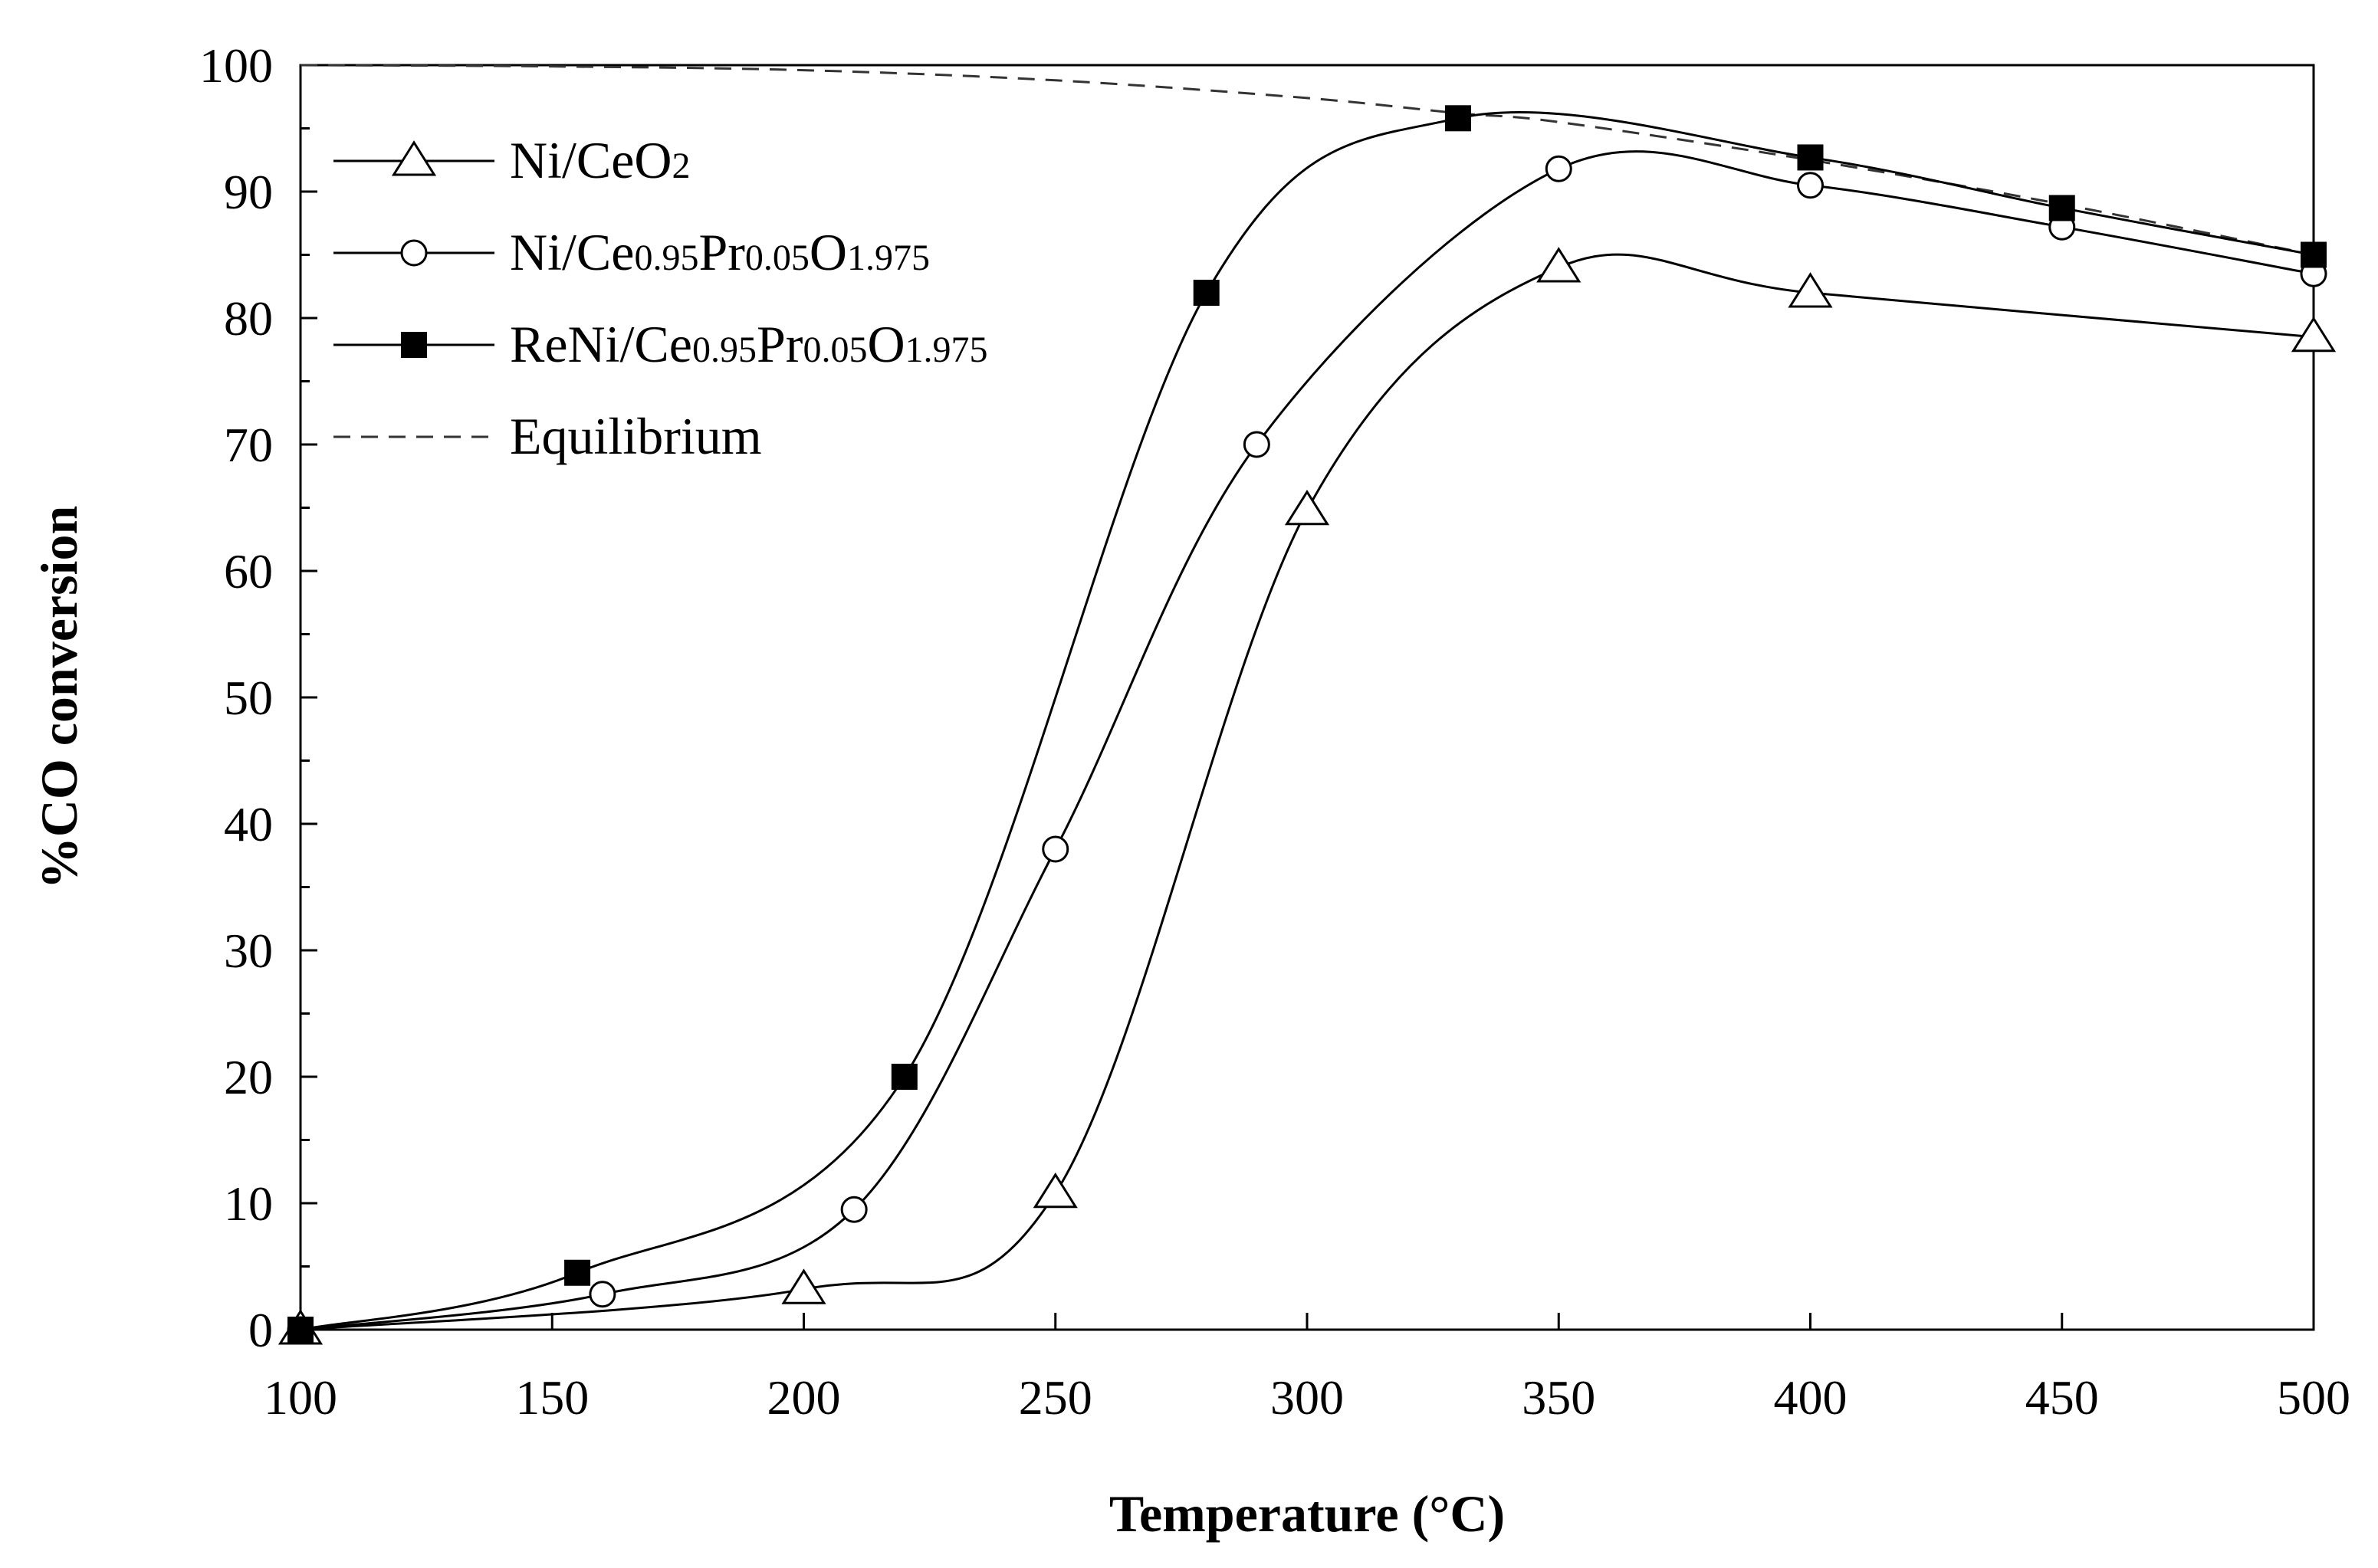 Image resolution: width=2378 pixels, height=1568 pixels. Describe the element at coordinates (572, 252) in the screenshot. I see `legend-text-part: Ni/Ce` at that location.